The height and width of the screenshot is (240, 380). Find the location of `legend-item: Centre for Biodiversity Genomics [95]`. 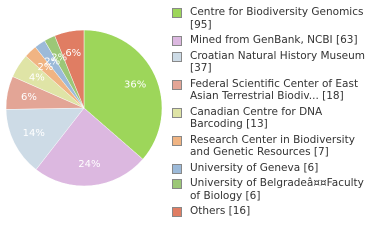

legend-item: Centre for Biodiversity Genomics [95] is located at coordinates (272, 18).